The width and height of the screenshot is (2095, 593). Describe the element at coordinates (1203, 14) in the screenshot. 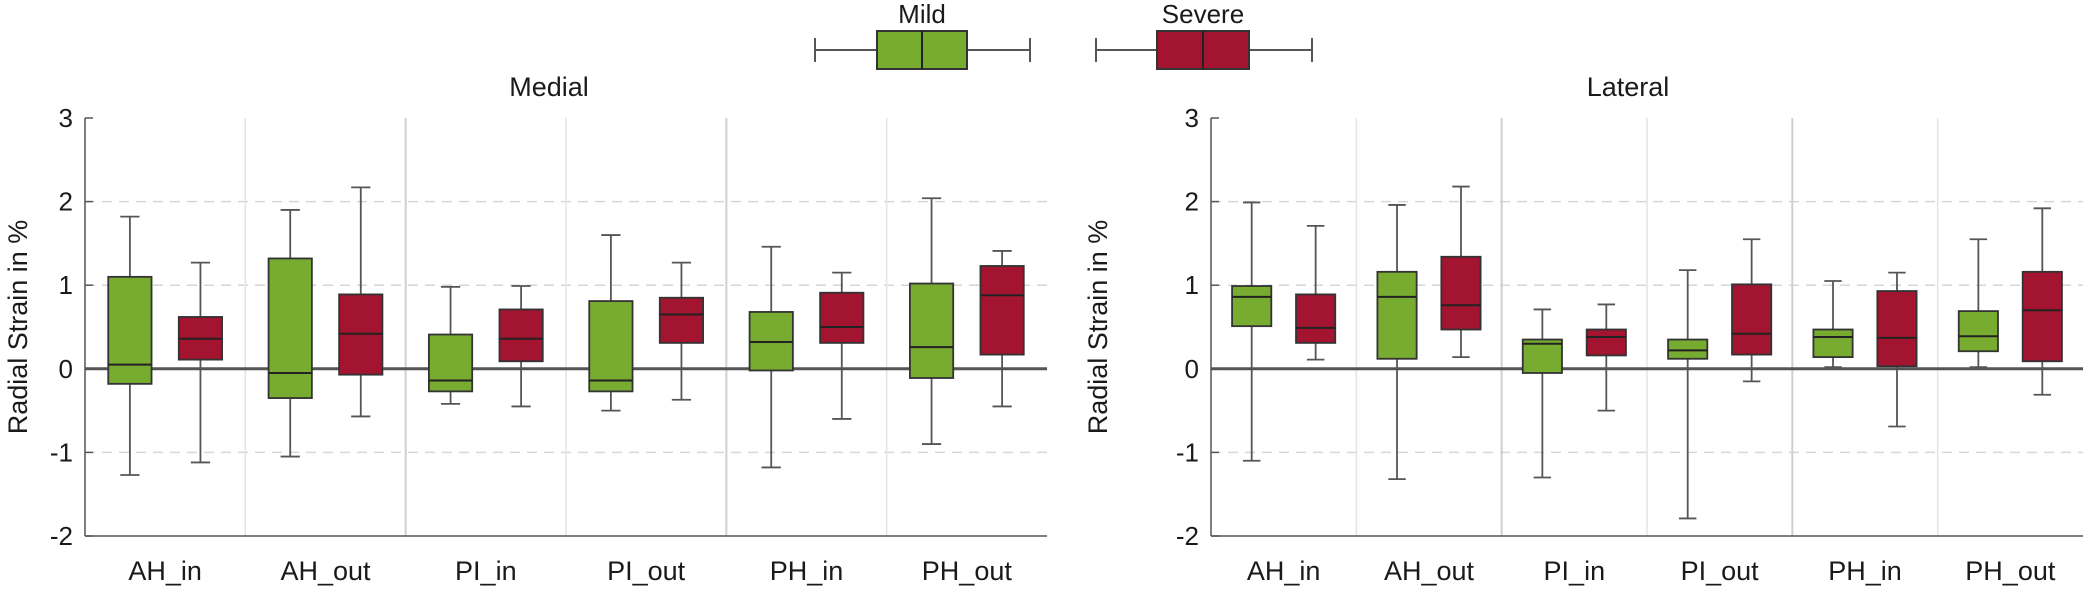

I see `legend-severe-label: Severe` at that location.